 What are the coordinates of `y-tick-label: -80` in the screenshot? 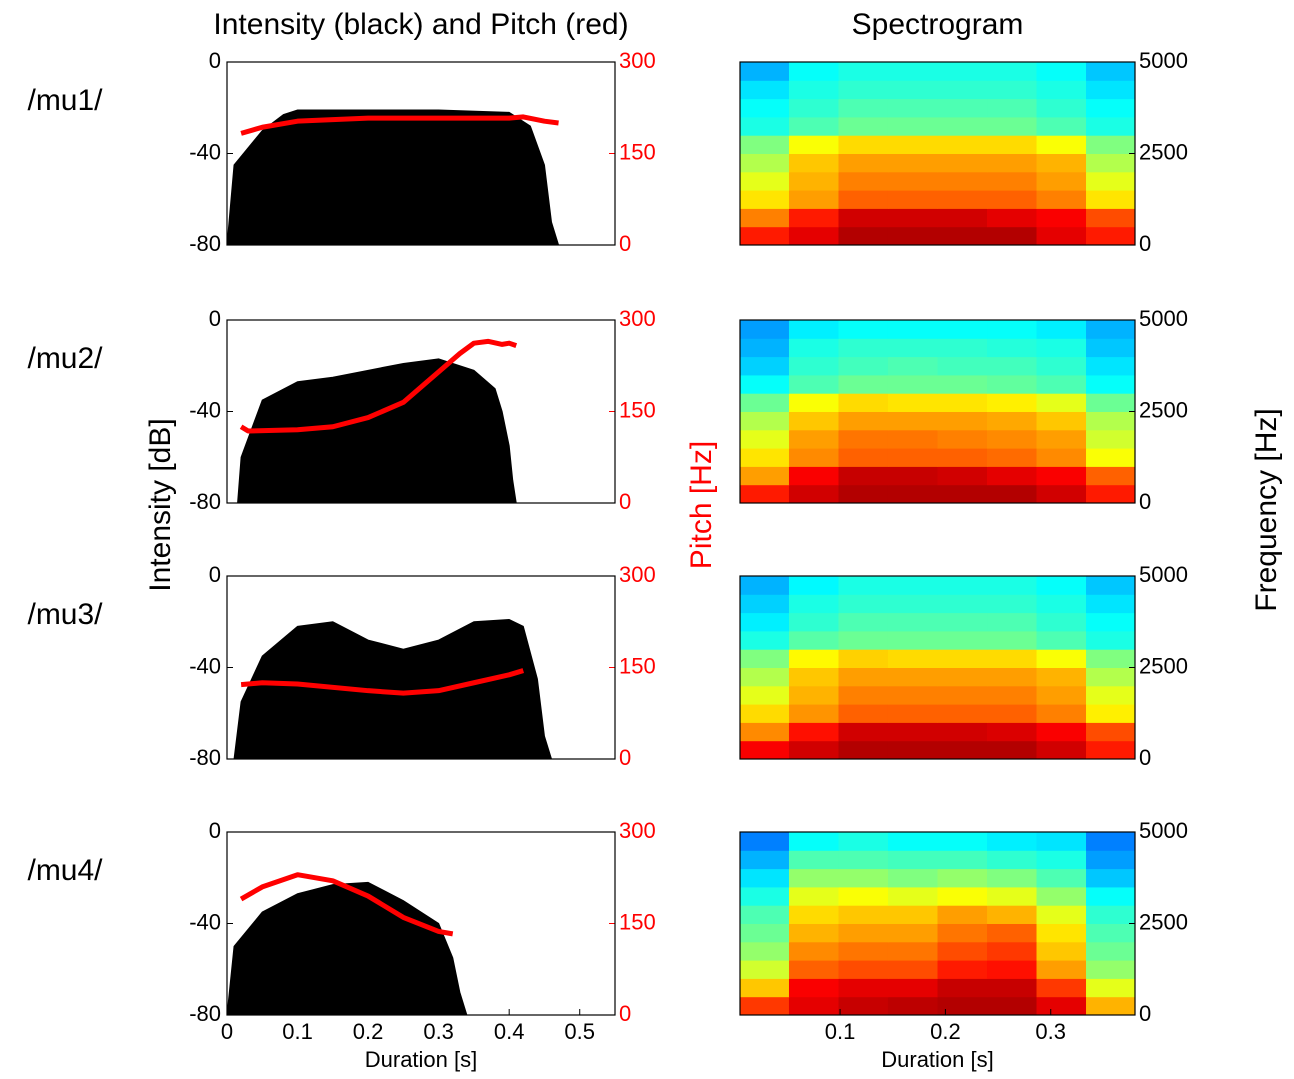 It's located at (205, 243).